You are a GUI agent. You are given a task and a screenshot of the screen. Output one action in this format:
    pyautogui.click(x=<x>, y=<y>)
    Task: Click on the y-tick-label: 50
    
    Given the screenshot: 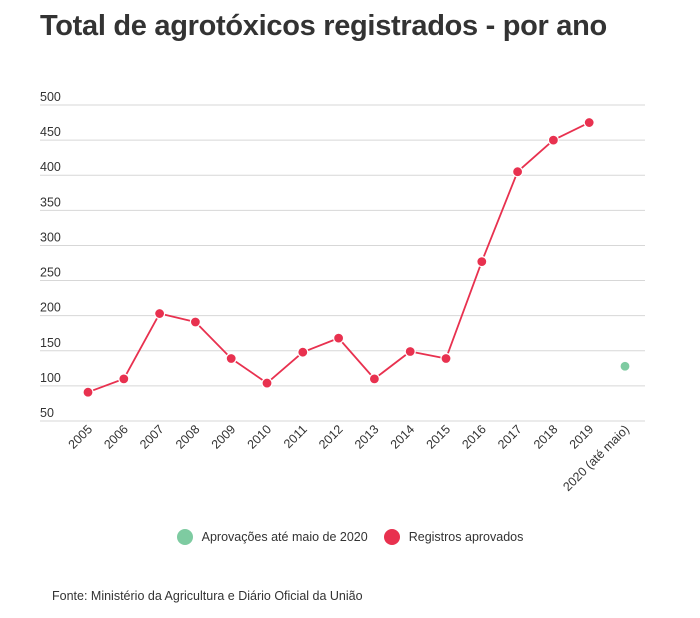 What is the action you would take?
    pyautogui.click(x=47, y=413)
    